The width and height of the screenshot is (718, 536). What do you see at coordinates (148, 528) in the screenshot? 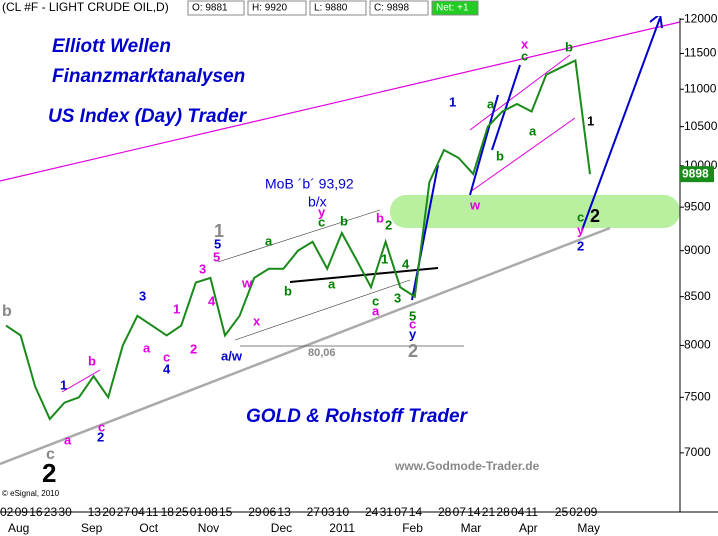
I see `month-label: Oct` at bounding box center [148, 528].